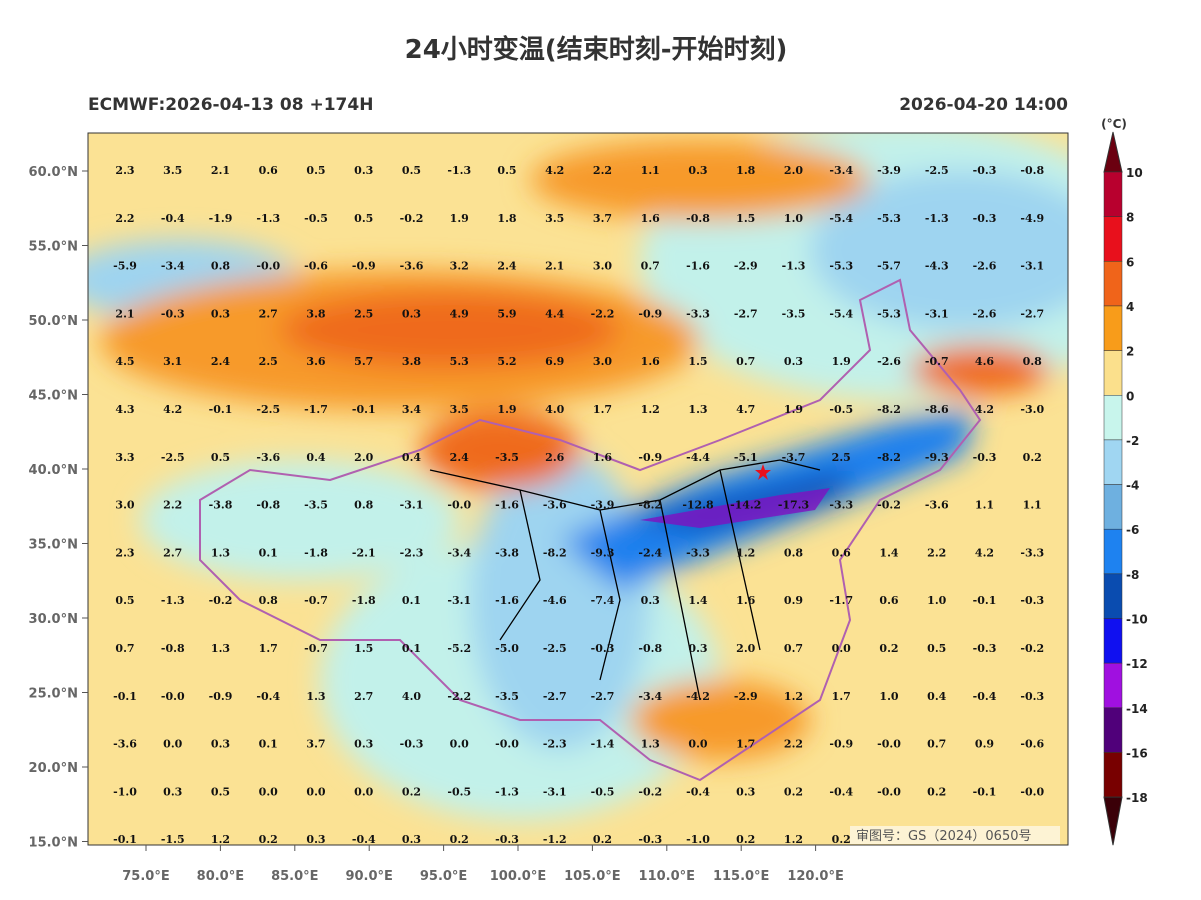  Describe the element at coordinates (650, 791) in the screenshot. I see `grid-value: -0.2` at that location.